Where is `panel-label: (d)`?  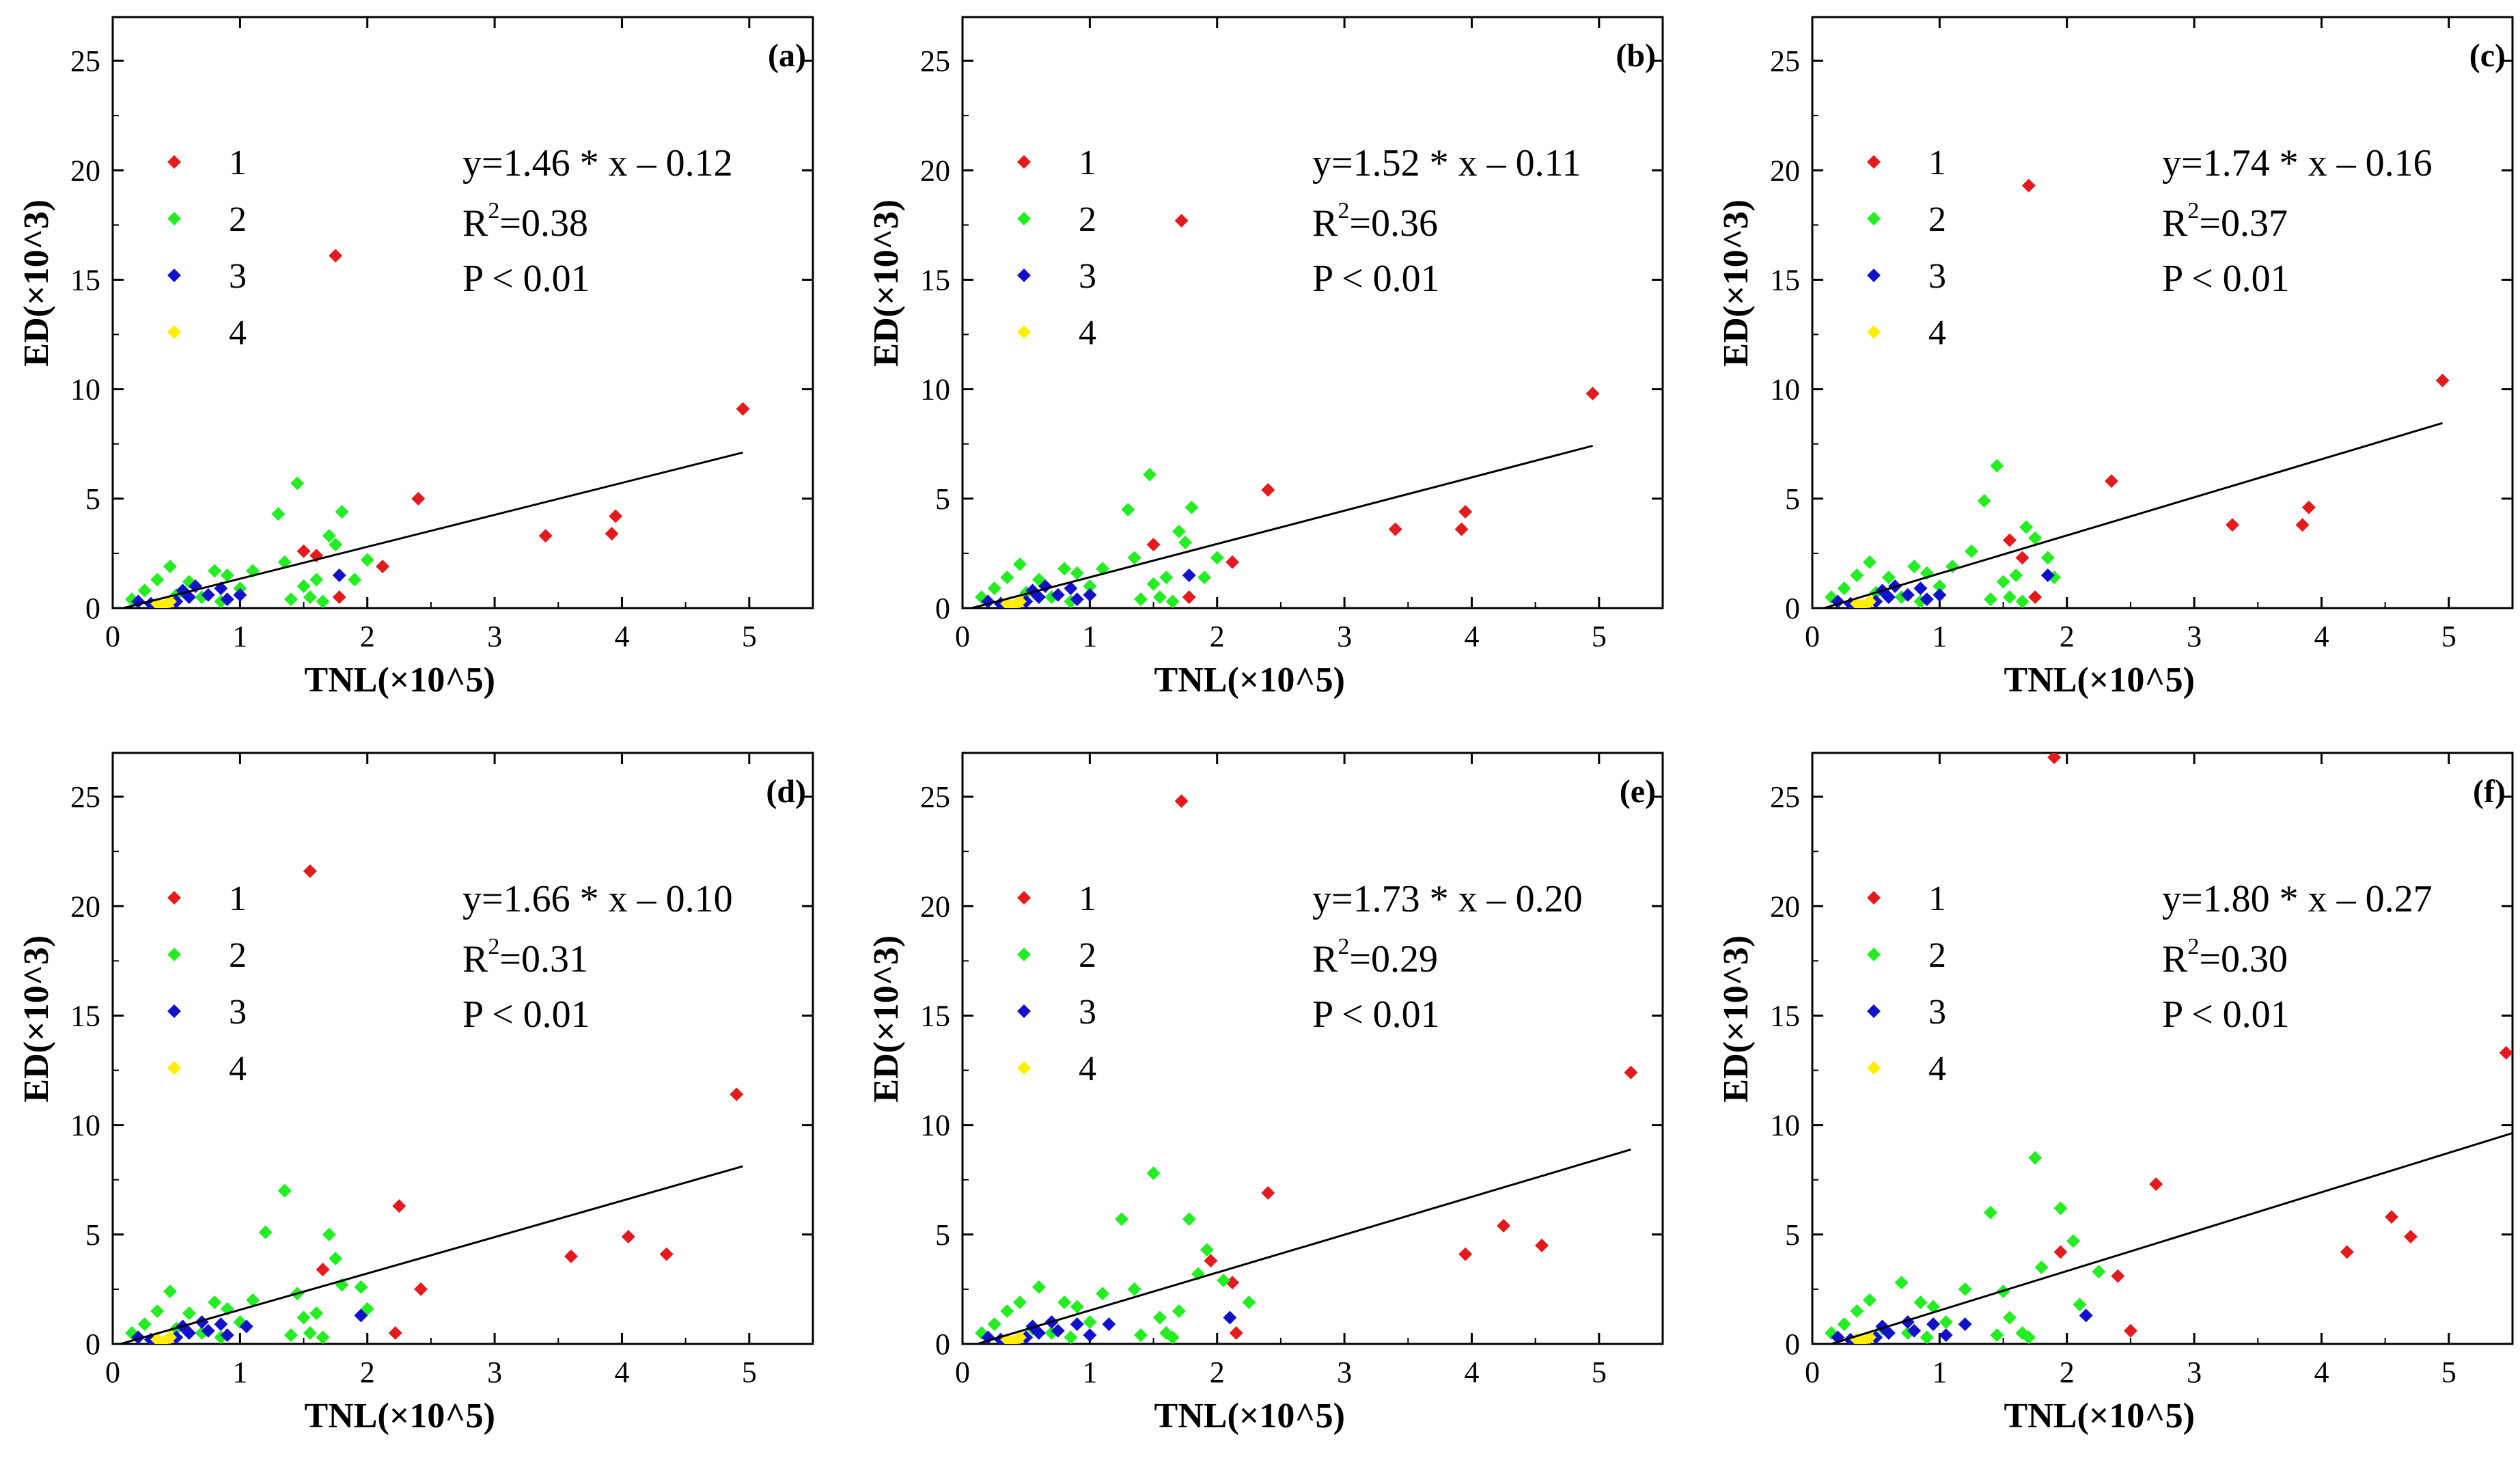
panel-label: (d) is located at coordinates (786, 791).